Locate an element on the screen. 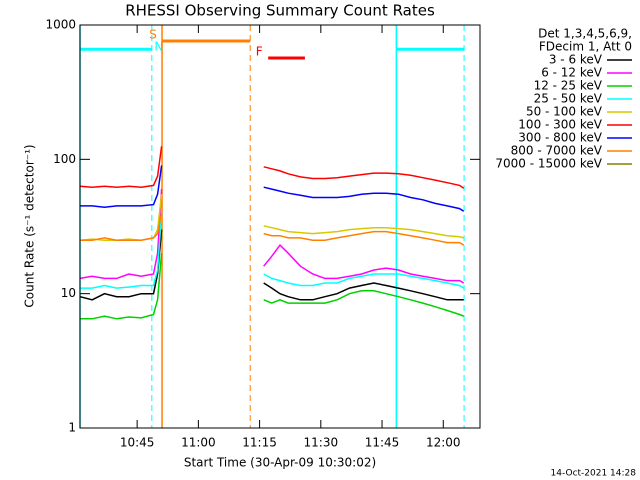 Image resolution: width=640 pixels, height=480 pixels. x-tick-label: 11:30 is located at coordinates (321, 443).